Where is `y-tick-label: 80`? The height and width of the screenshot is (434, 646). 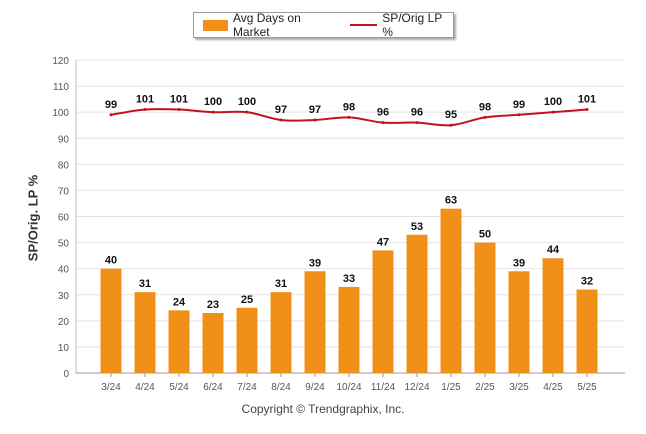 y-tick-label: 80 is located at coordinates (64, 165).